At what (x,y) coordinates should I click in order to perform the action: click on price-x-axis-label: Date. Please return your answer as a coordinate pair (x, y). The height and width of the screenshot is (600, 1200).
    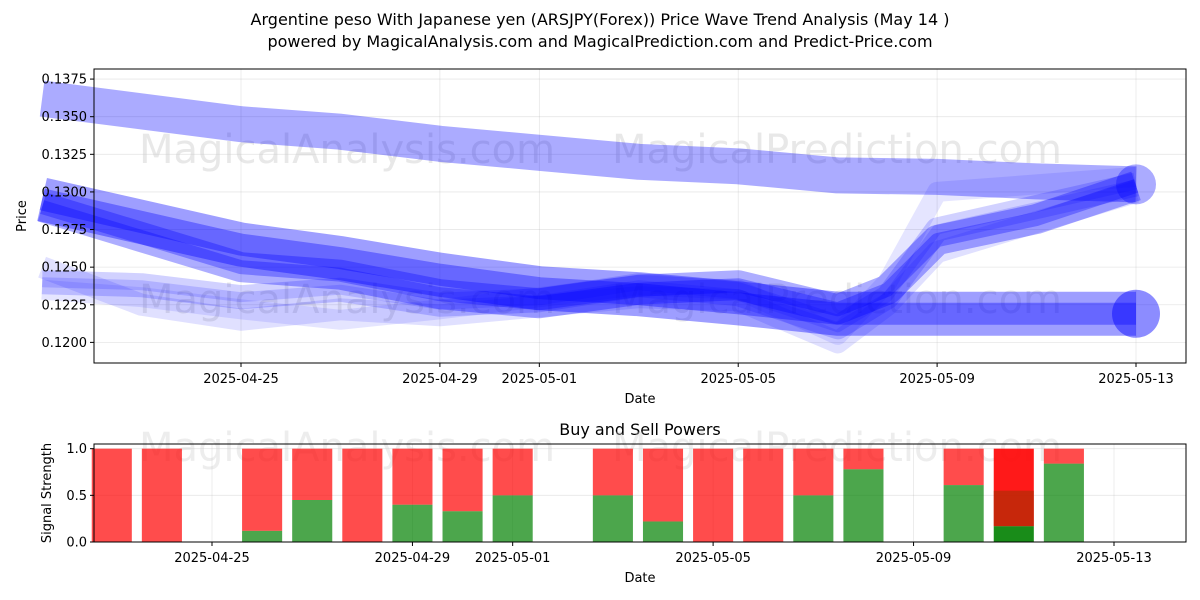
    Looking at the image, I should click on (639, 399).